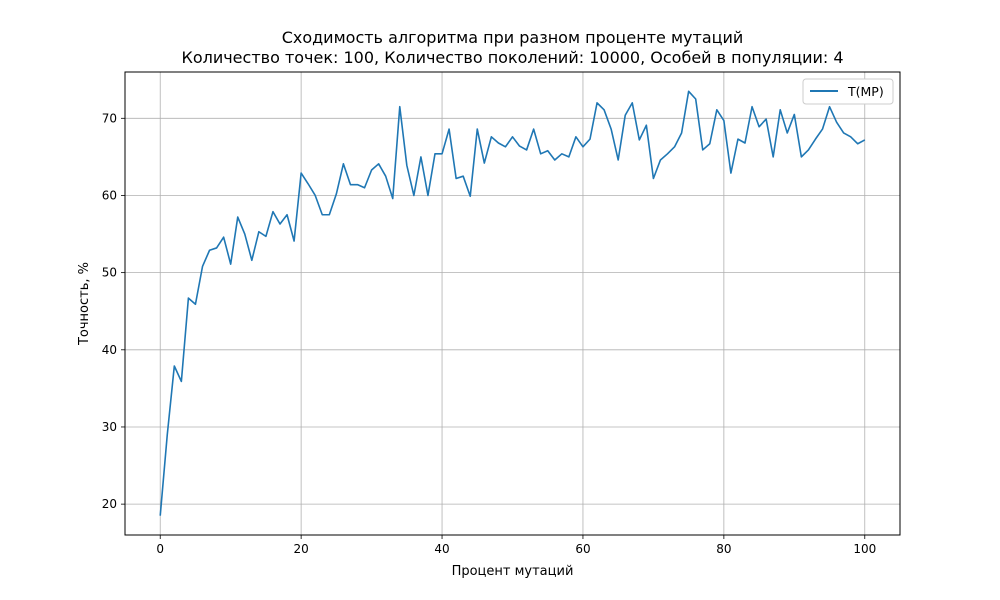  I want to click on x-tick-label: 20, so click(300, 549).